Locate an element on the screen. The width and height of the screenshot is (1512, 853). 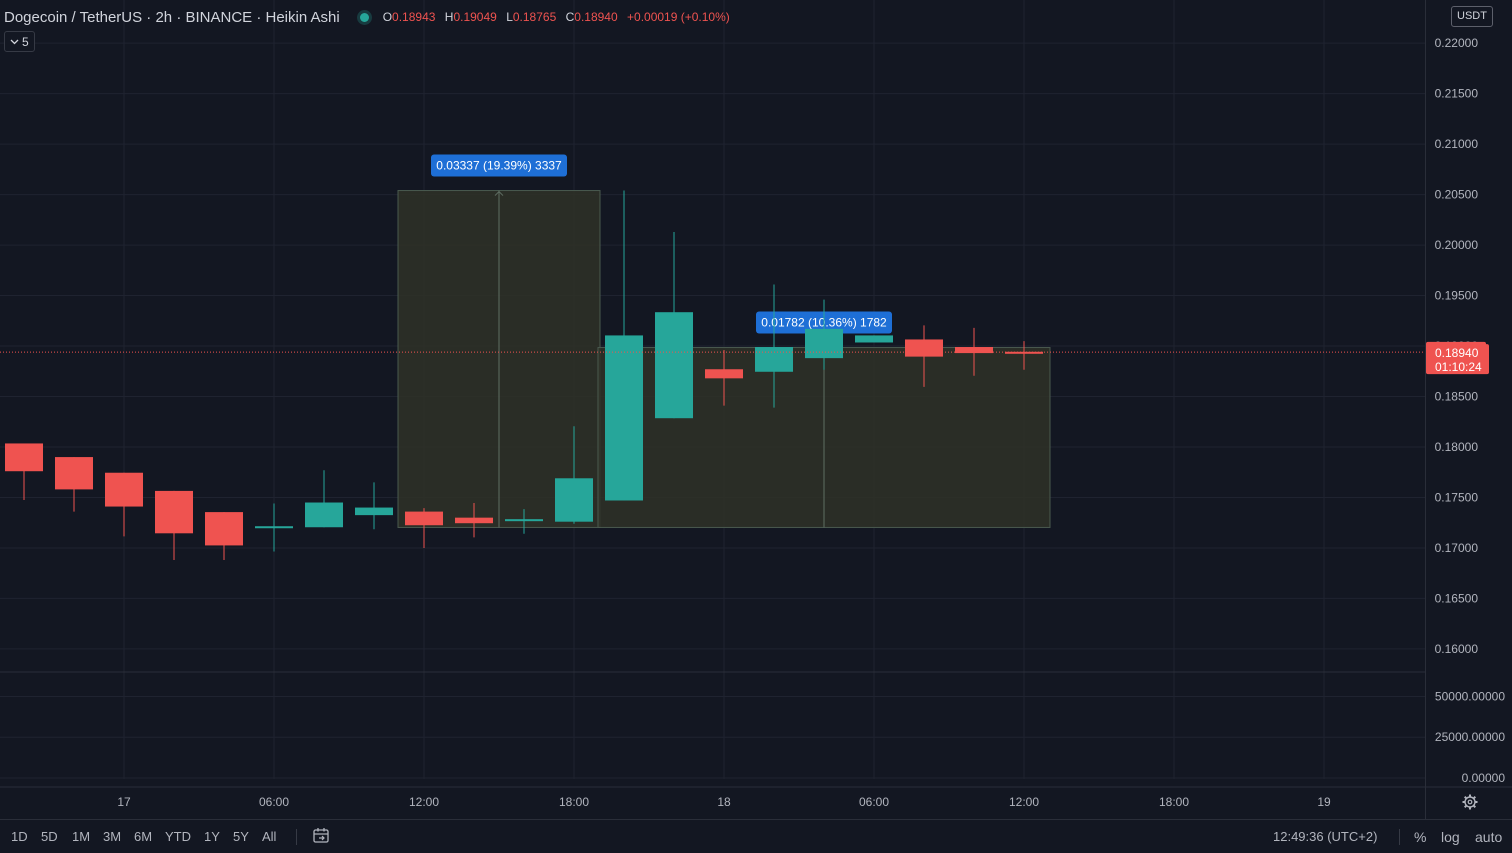
indicators-count: 5 is located at coordinates (25, 41).